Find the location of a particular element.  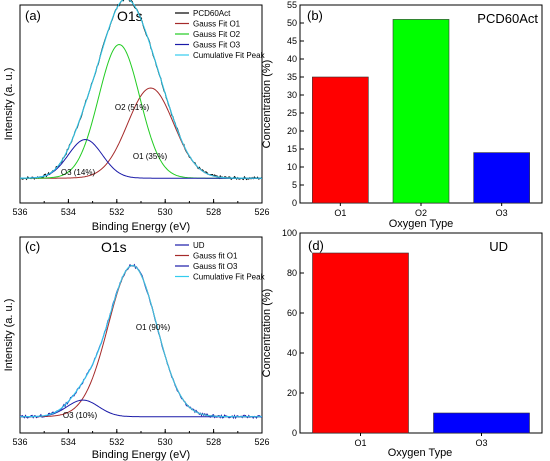

panel-b-label: (b) is located at coordinates (315, 15).